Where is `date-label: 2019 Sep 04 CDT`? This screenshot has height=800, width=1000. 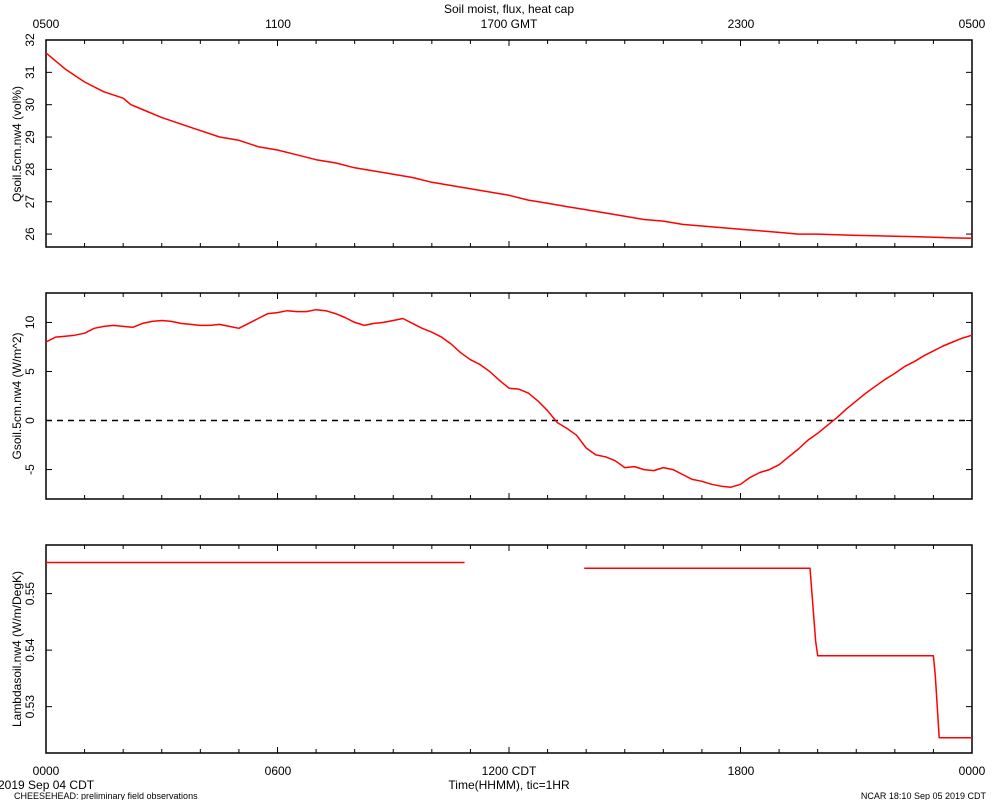 date-label: 2019 Sep 04 CDT is located at coordinates (47, 785).